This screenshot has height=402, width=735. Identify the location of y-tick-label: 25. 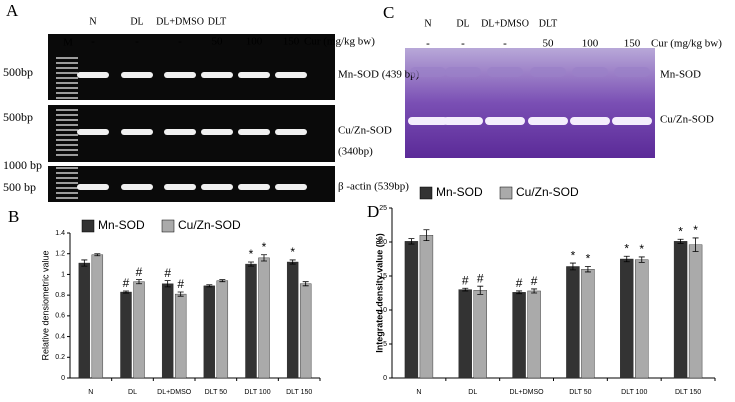
(383, 208).